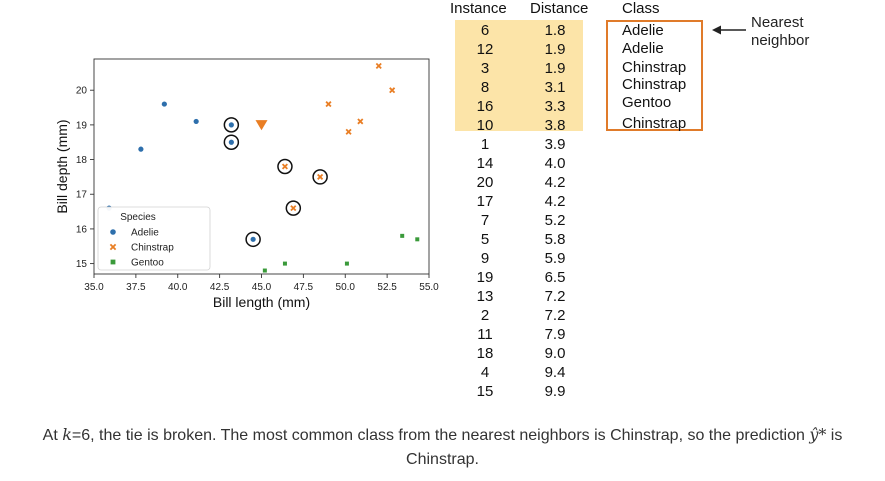  I want to click on neighbor-class: Gentoo, so click(647, 102).